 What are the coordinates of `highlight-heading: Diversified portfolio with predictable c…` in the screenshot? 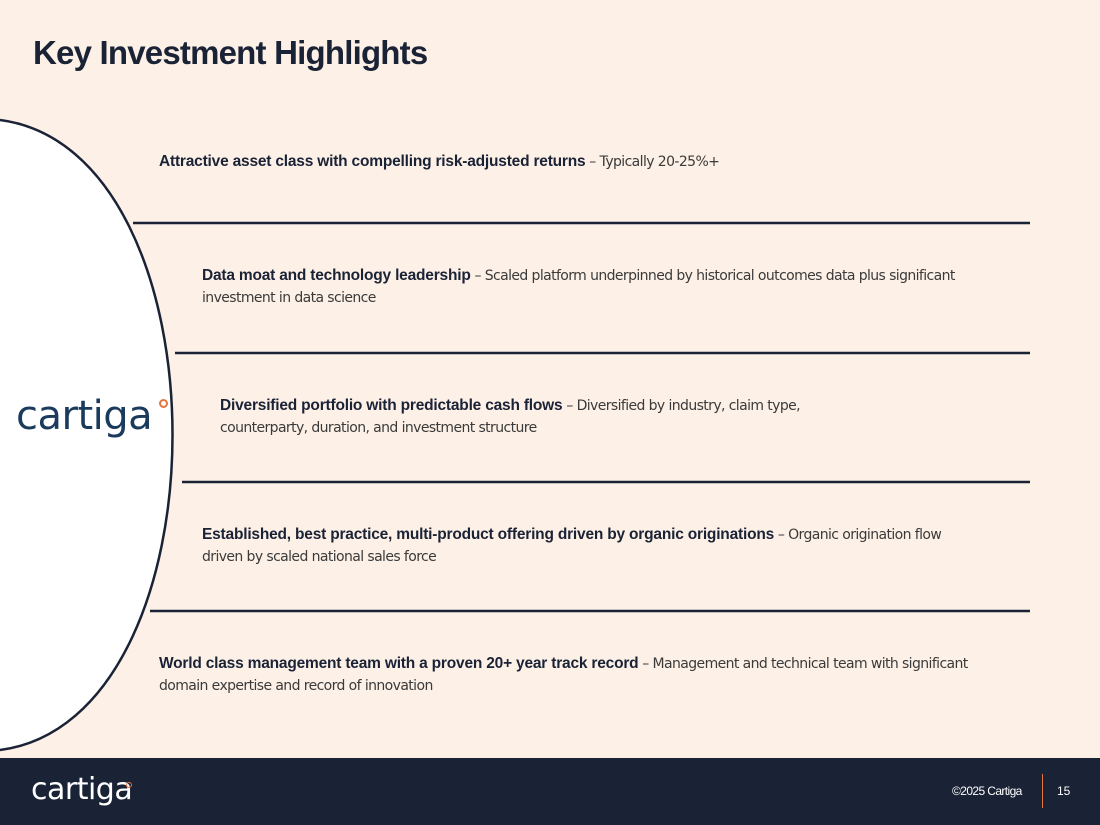 It's located at (391, 405).